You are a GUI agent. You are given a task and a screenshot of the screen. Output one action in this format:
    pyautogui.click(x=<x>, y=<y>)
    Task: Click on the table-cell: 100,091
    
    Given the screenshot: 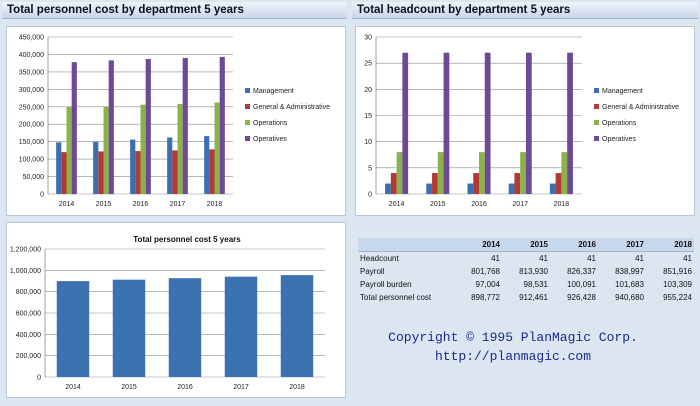 What is the action you would take?
    pyautogui.click(x=581, y=284)
    